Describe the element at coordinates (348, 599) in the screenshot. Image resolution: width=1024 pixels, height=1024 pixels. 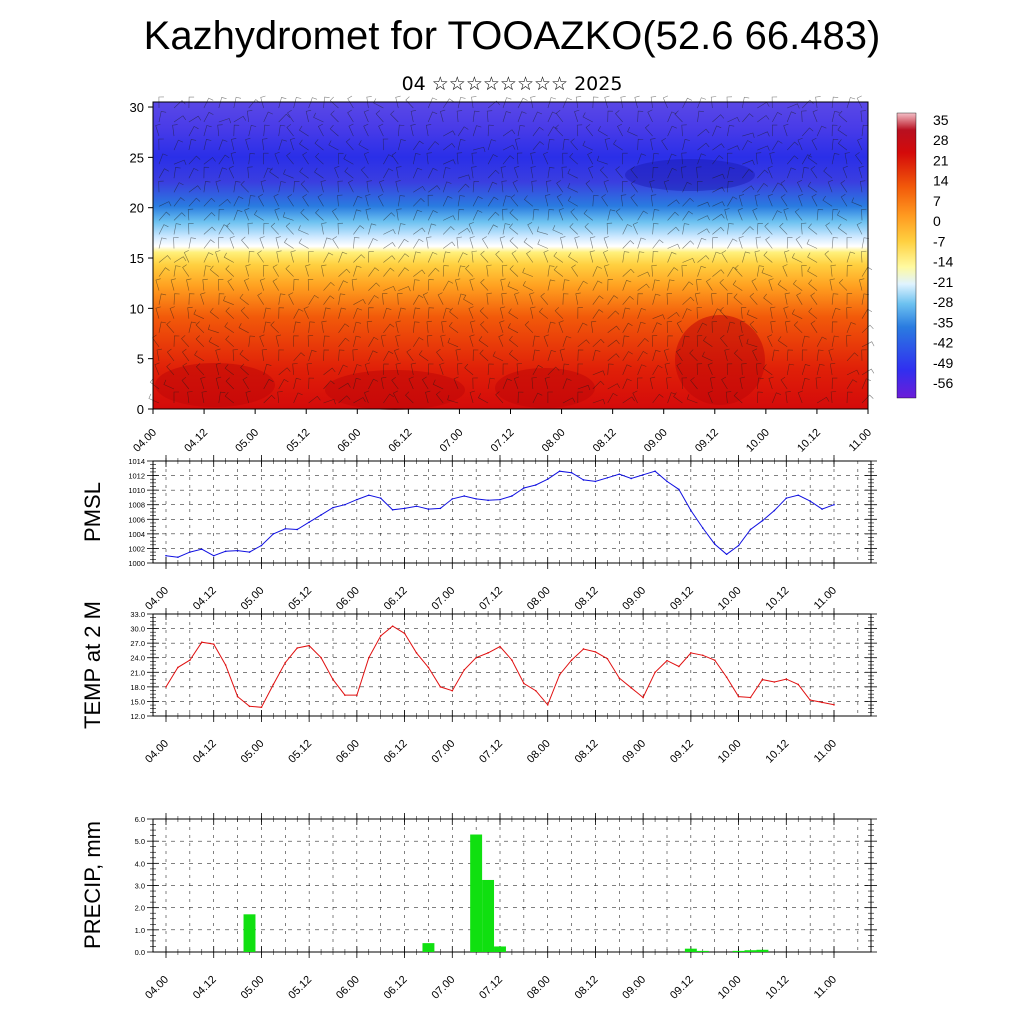
I see `pmsl-x-tick-label: 06.00` at that location.